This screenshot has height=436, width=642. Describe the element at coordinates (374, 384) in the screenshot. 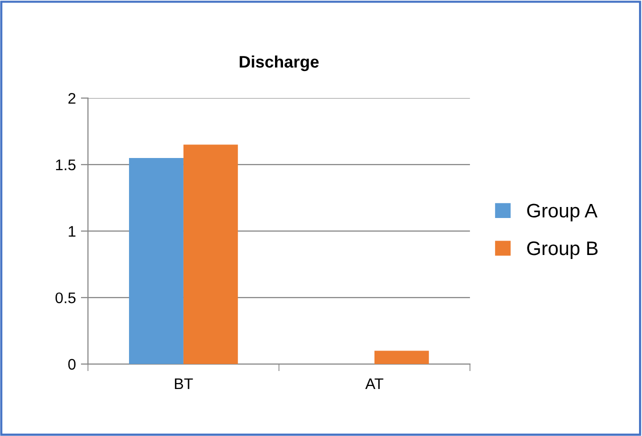

I see `x-tick-label: AT` at that location.